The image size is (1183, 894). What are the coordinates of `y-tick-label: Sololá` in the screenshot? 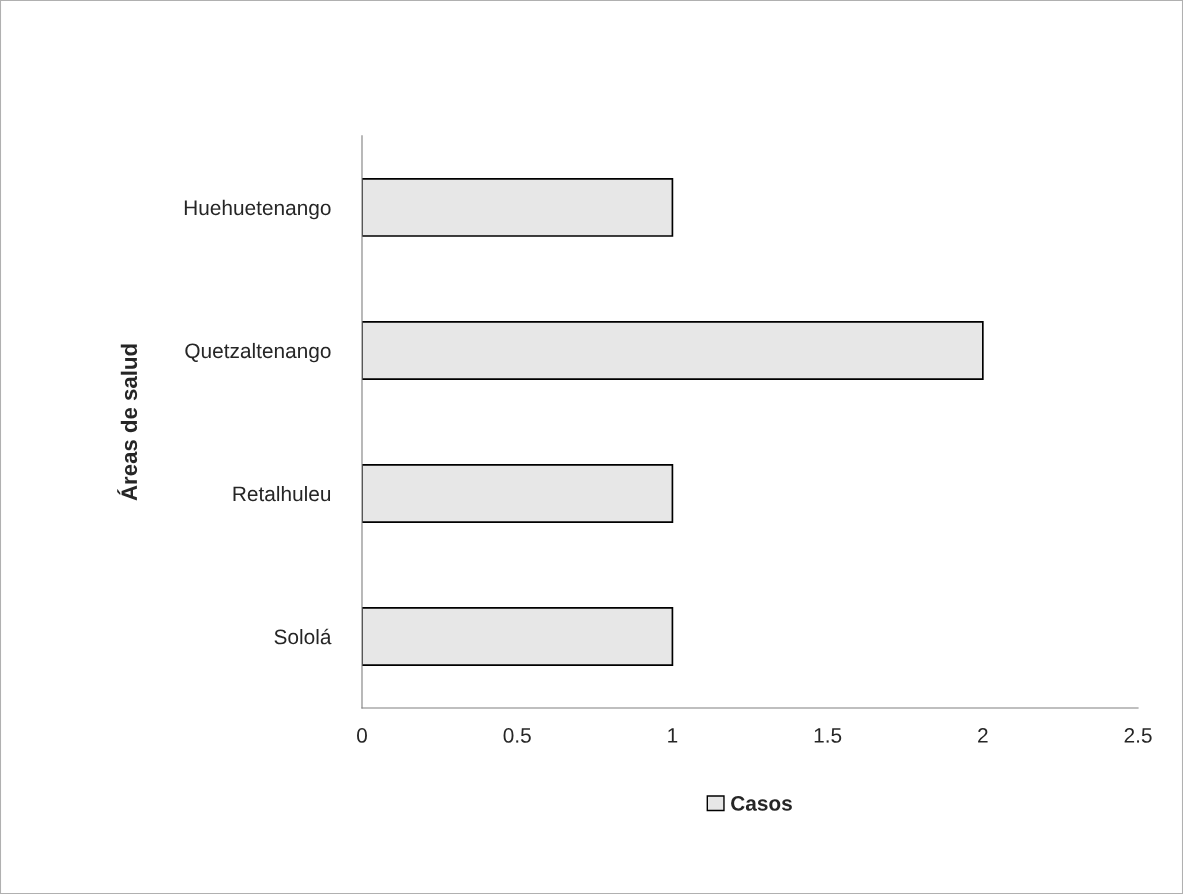 It's located at (303, 636).